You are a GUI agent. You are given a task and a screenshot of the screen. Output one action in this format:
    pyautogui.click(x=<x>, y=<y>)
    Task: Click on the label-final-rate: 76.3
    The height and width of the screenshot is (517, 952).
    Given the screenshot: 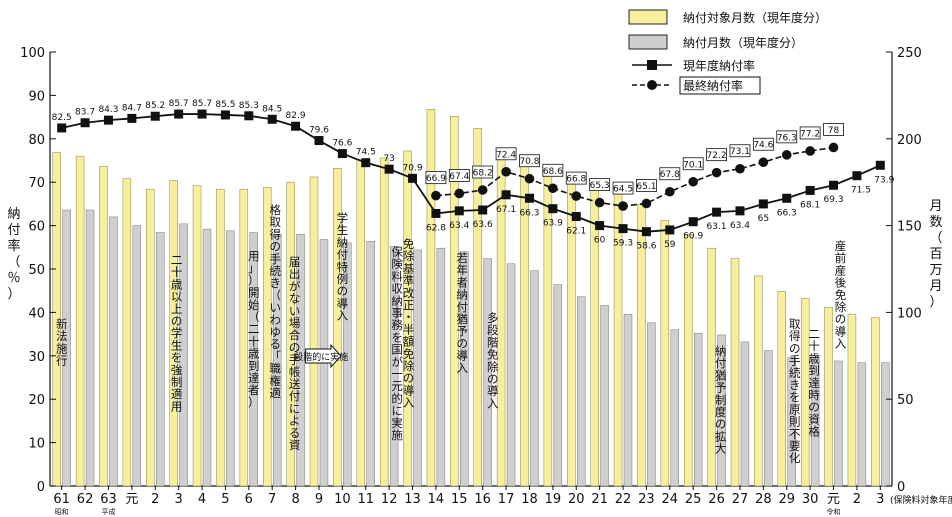 What is the action you would take?
    pyautogui.click(x=787, y=138)
    